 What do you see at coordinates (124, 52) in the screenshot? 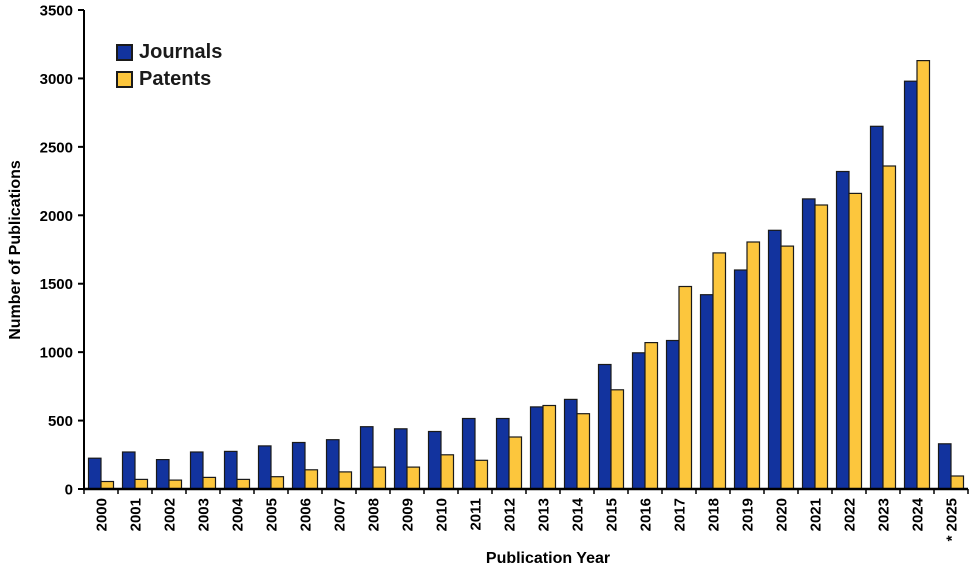
I see `journals-swatch-icon` at bounding box center [124, 52].